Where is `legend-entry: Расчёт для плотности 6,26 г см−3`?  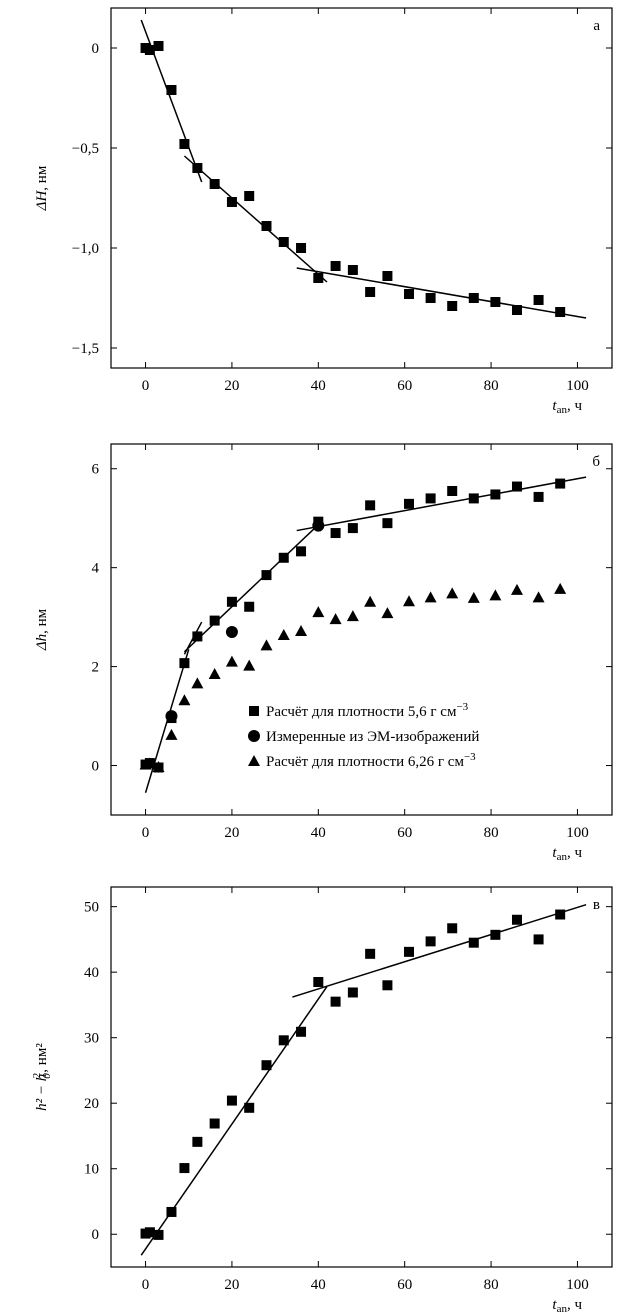
legend-entry: Расчёт для плотности 6,26 г см−3 is located at coordinates (371, 760).